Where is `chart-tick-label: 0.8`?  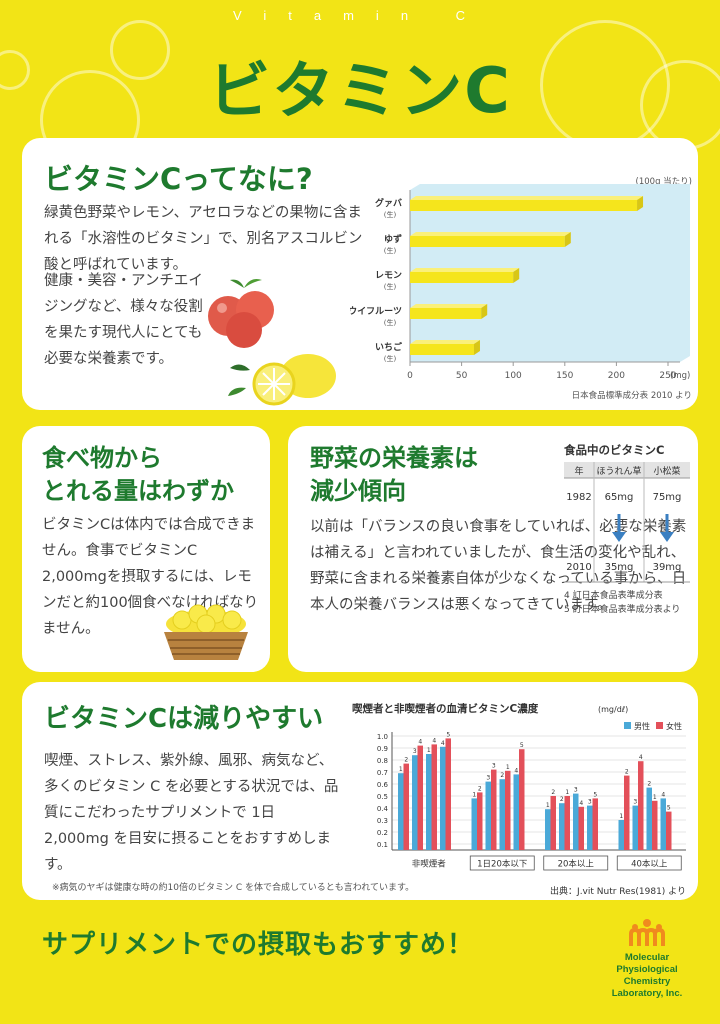 chart-tick-label: 0.8 is located at coordinates (382, 761).